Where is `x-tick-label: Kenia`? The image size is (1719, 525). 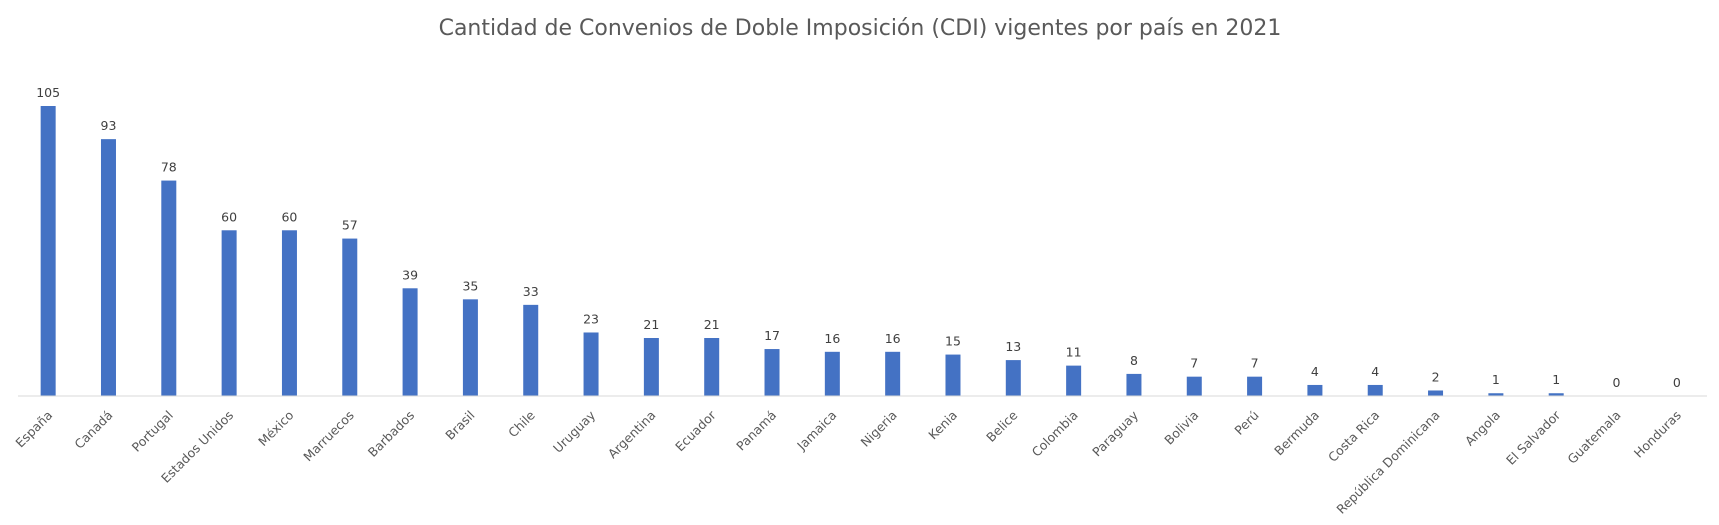
x-tick-label: Kenia is located at coordinates (942, 425).